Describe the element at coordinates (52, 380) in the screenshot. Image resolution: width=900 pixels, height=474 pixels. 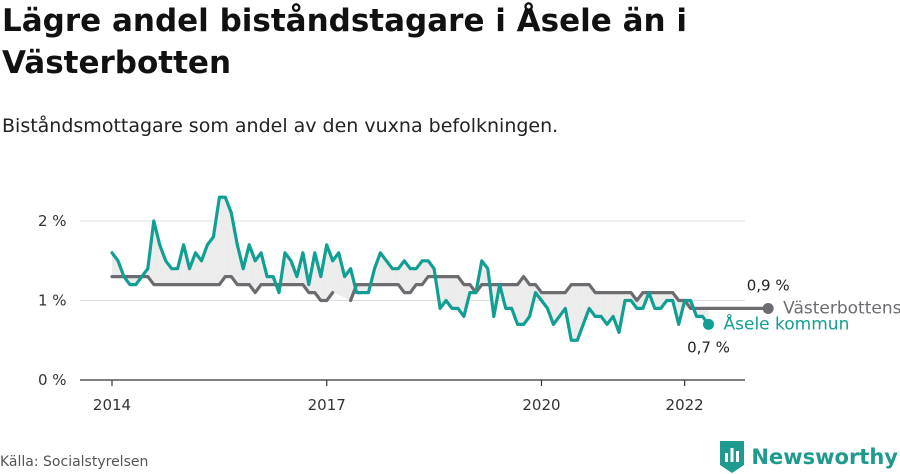
I see `y-tick-label: 0 %` at that location.